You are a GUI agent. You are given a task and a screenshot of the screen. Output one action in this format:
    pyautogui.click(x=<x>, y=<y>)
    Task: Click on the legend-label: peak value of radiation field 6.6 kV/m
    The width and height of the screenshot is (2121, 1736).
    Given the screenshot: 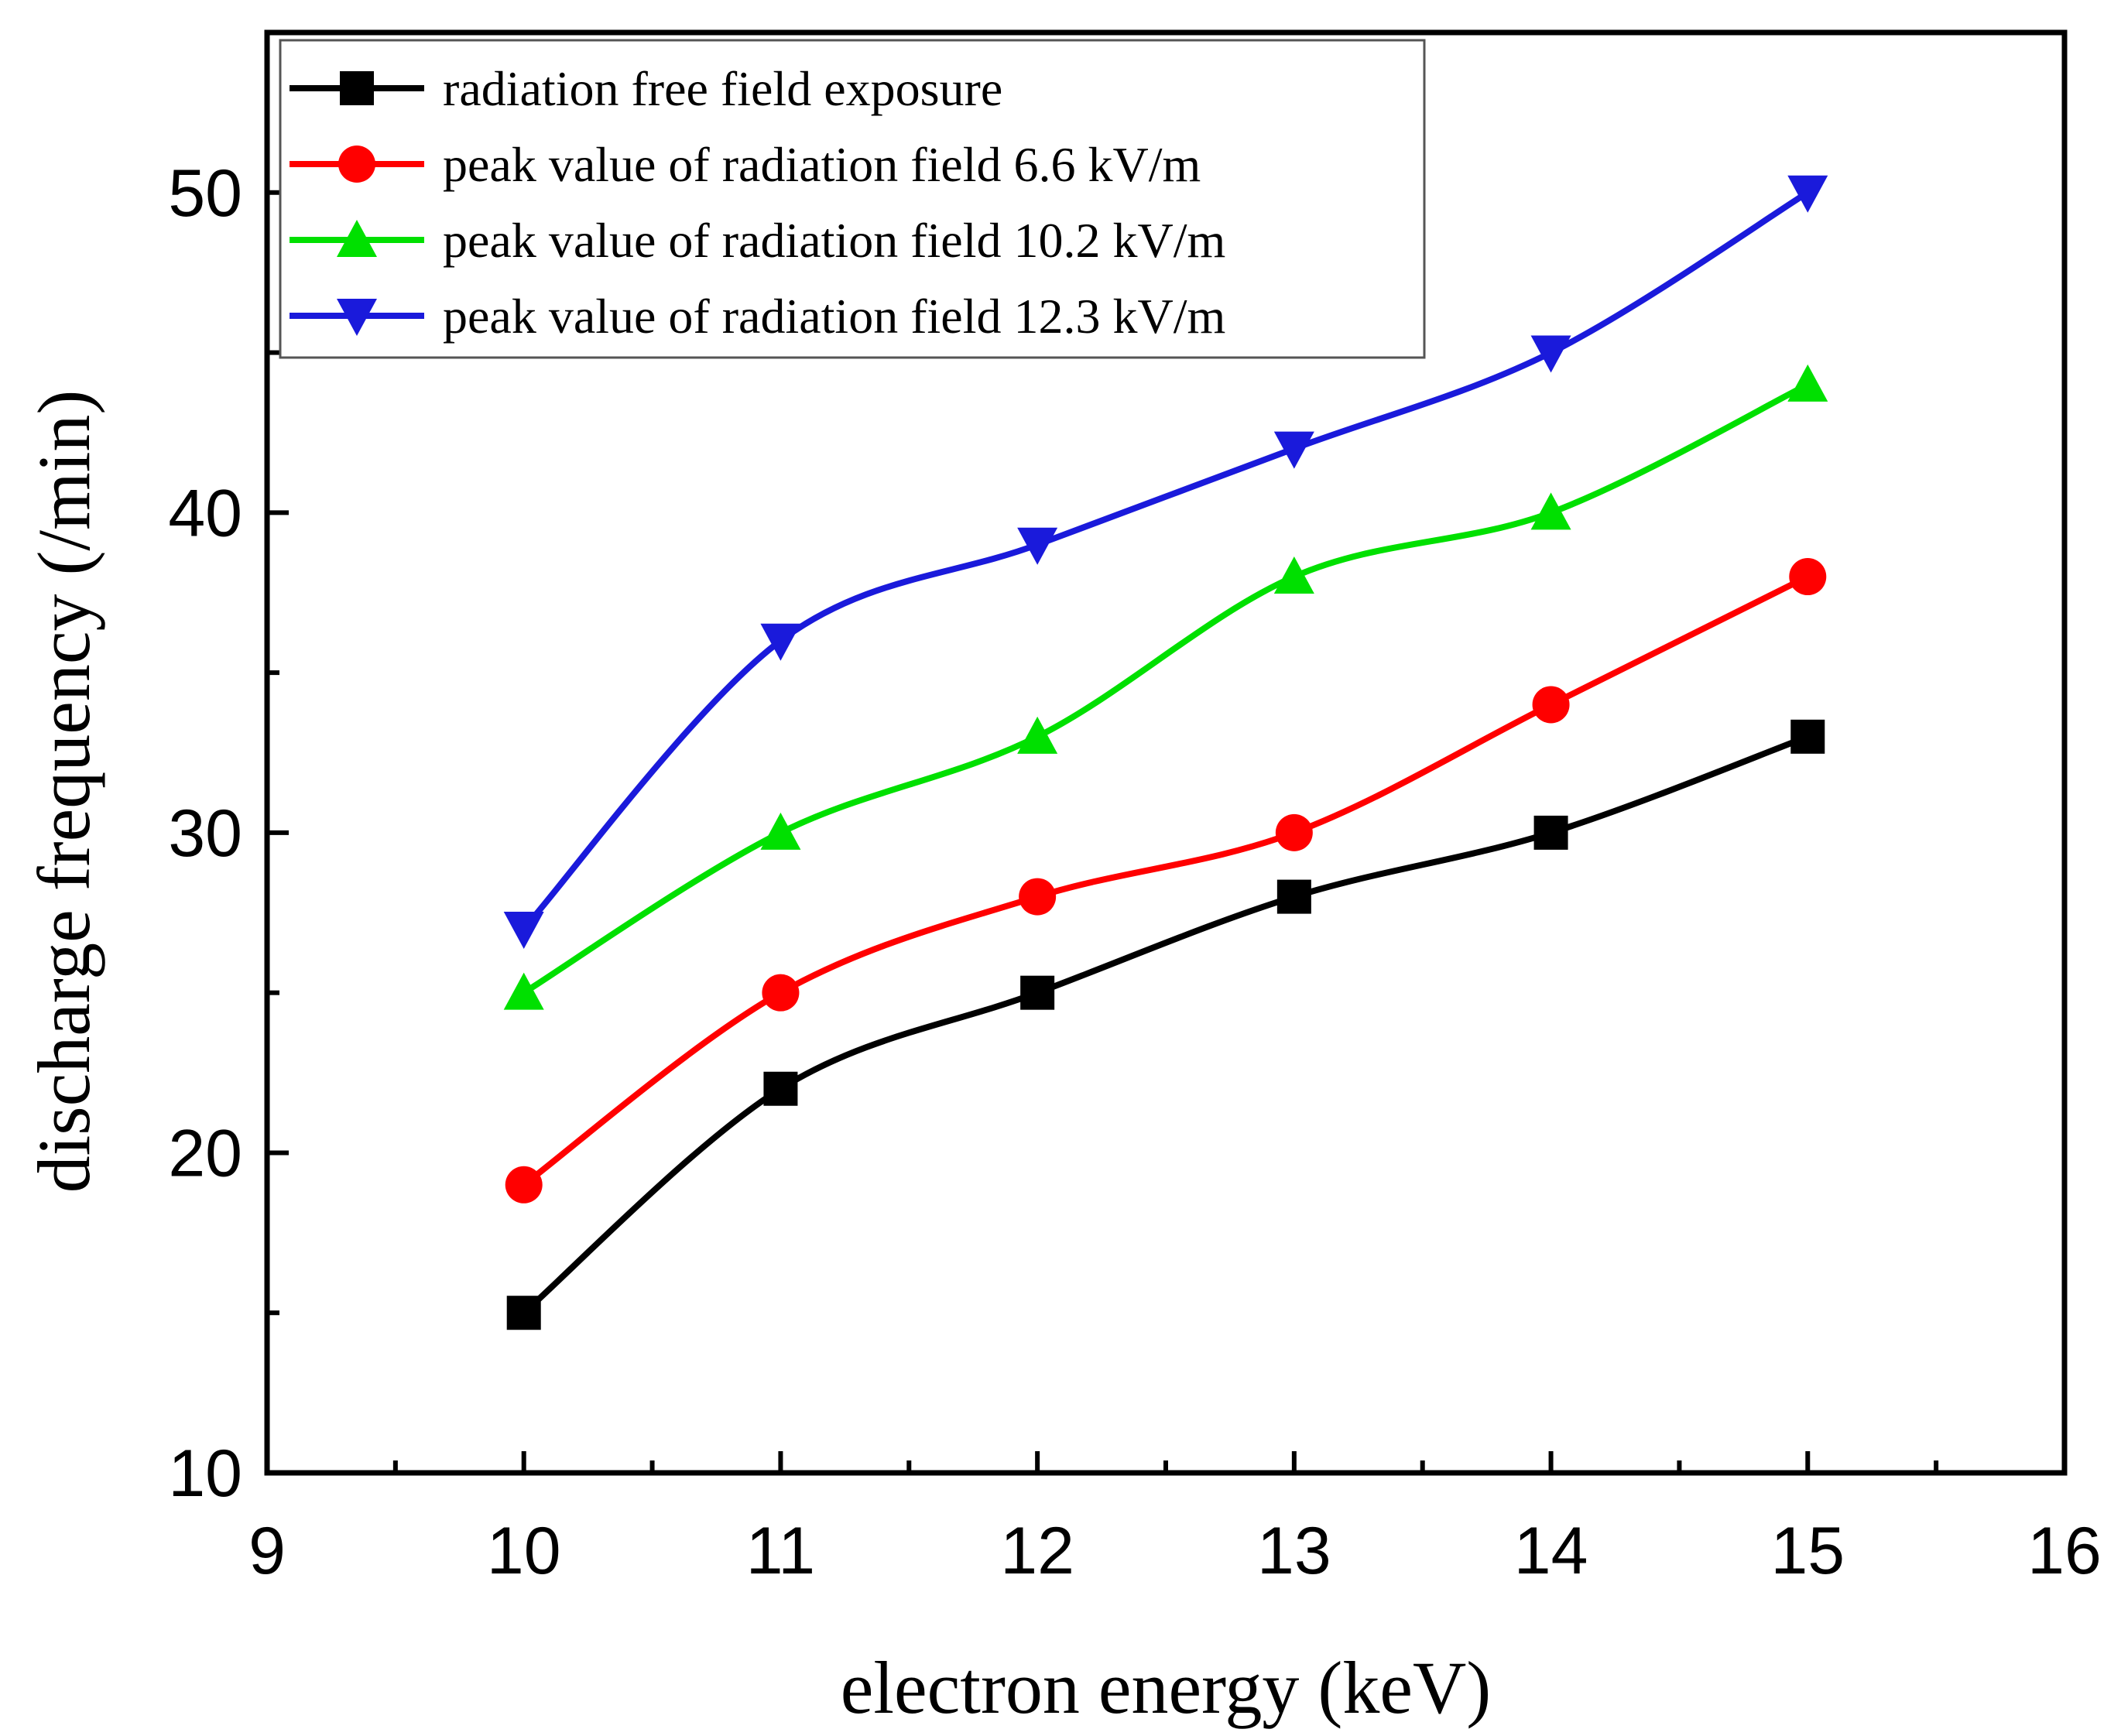 What is the action you would take?
    pyautogui.click(x=822, y=164)
    